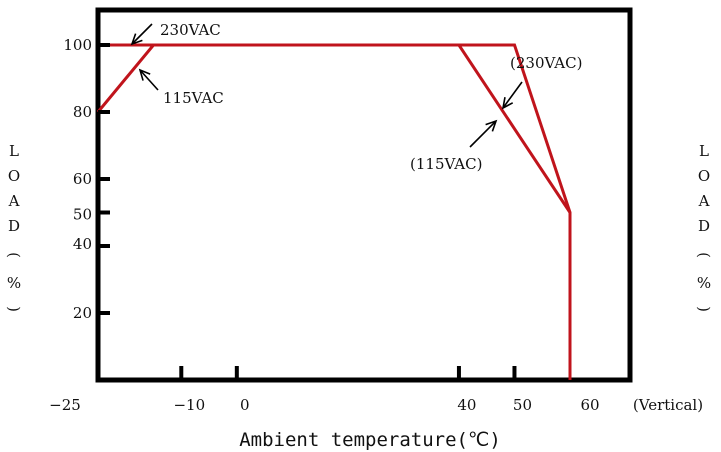 This screenshot has width=721, height=452. I want to click on annotation-label: (230VAC), so click(546, 63).